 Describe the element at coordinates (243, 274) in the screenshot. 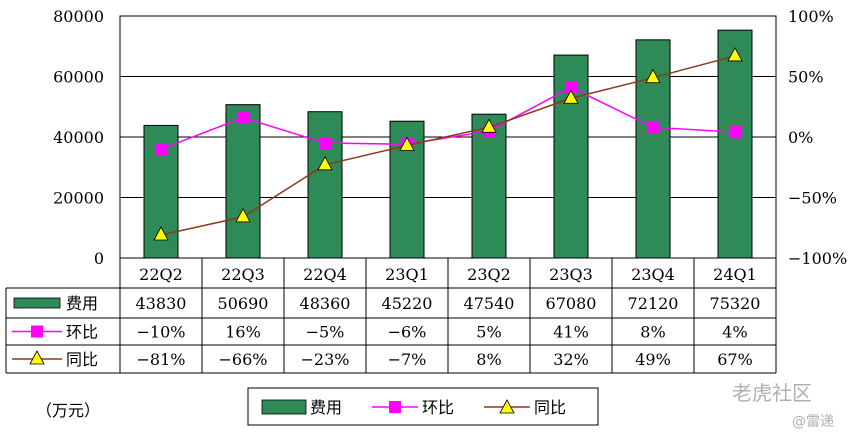

I see `x-axis-category-label: 22Q3` at that location.